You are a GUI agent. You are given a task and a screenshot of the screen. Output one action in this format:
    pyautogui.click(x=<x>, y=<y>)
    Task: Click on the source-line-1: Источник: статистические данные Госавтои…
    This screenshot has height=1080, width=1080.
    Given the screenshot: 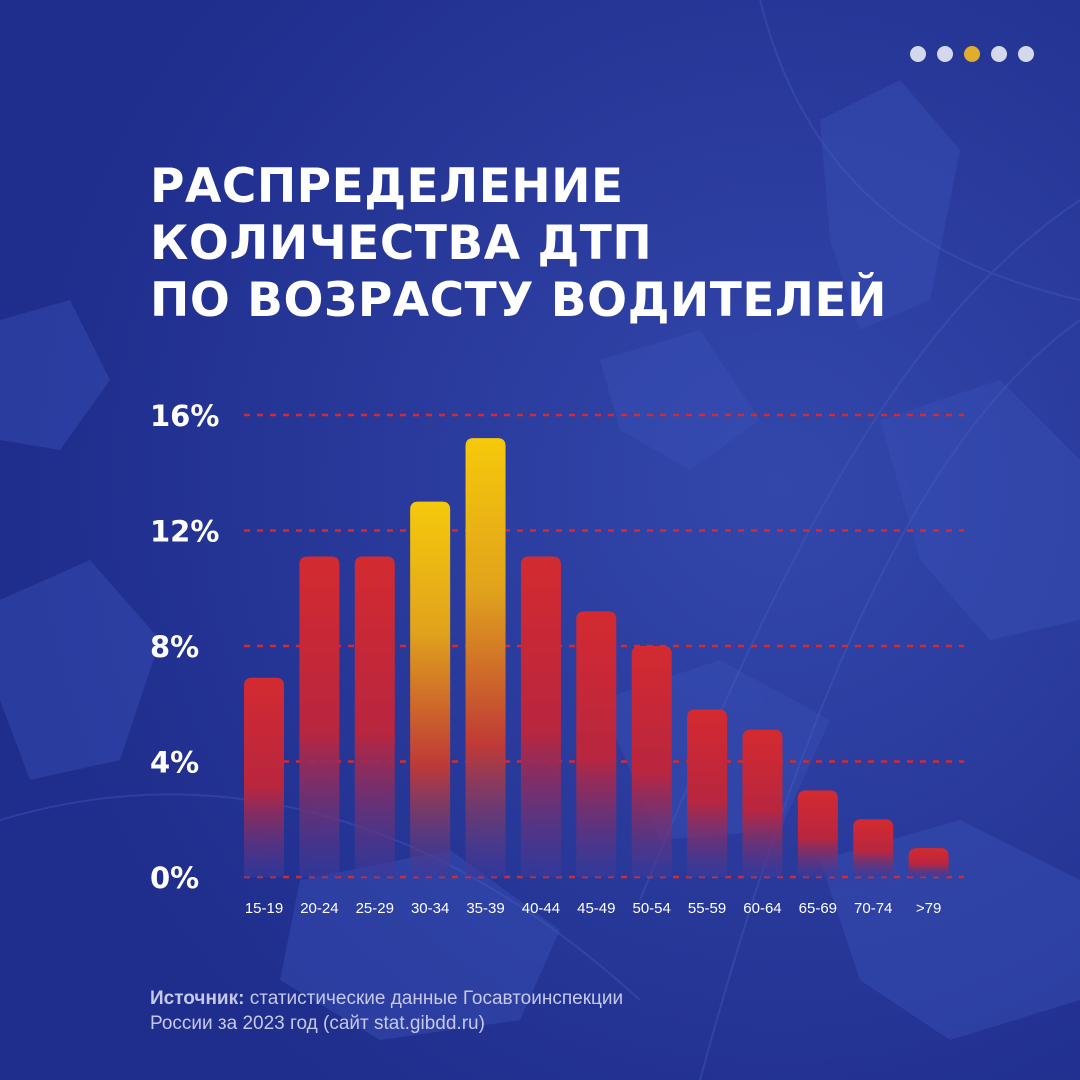 What is the action you would take?
    pyautogui.click(x=530, y=998)
    